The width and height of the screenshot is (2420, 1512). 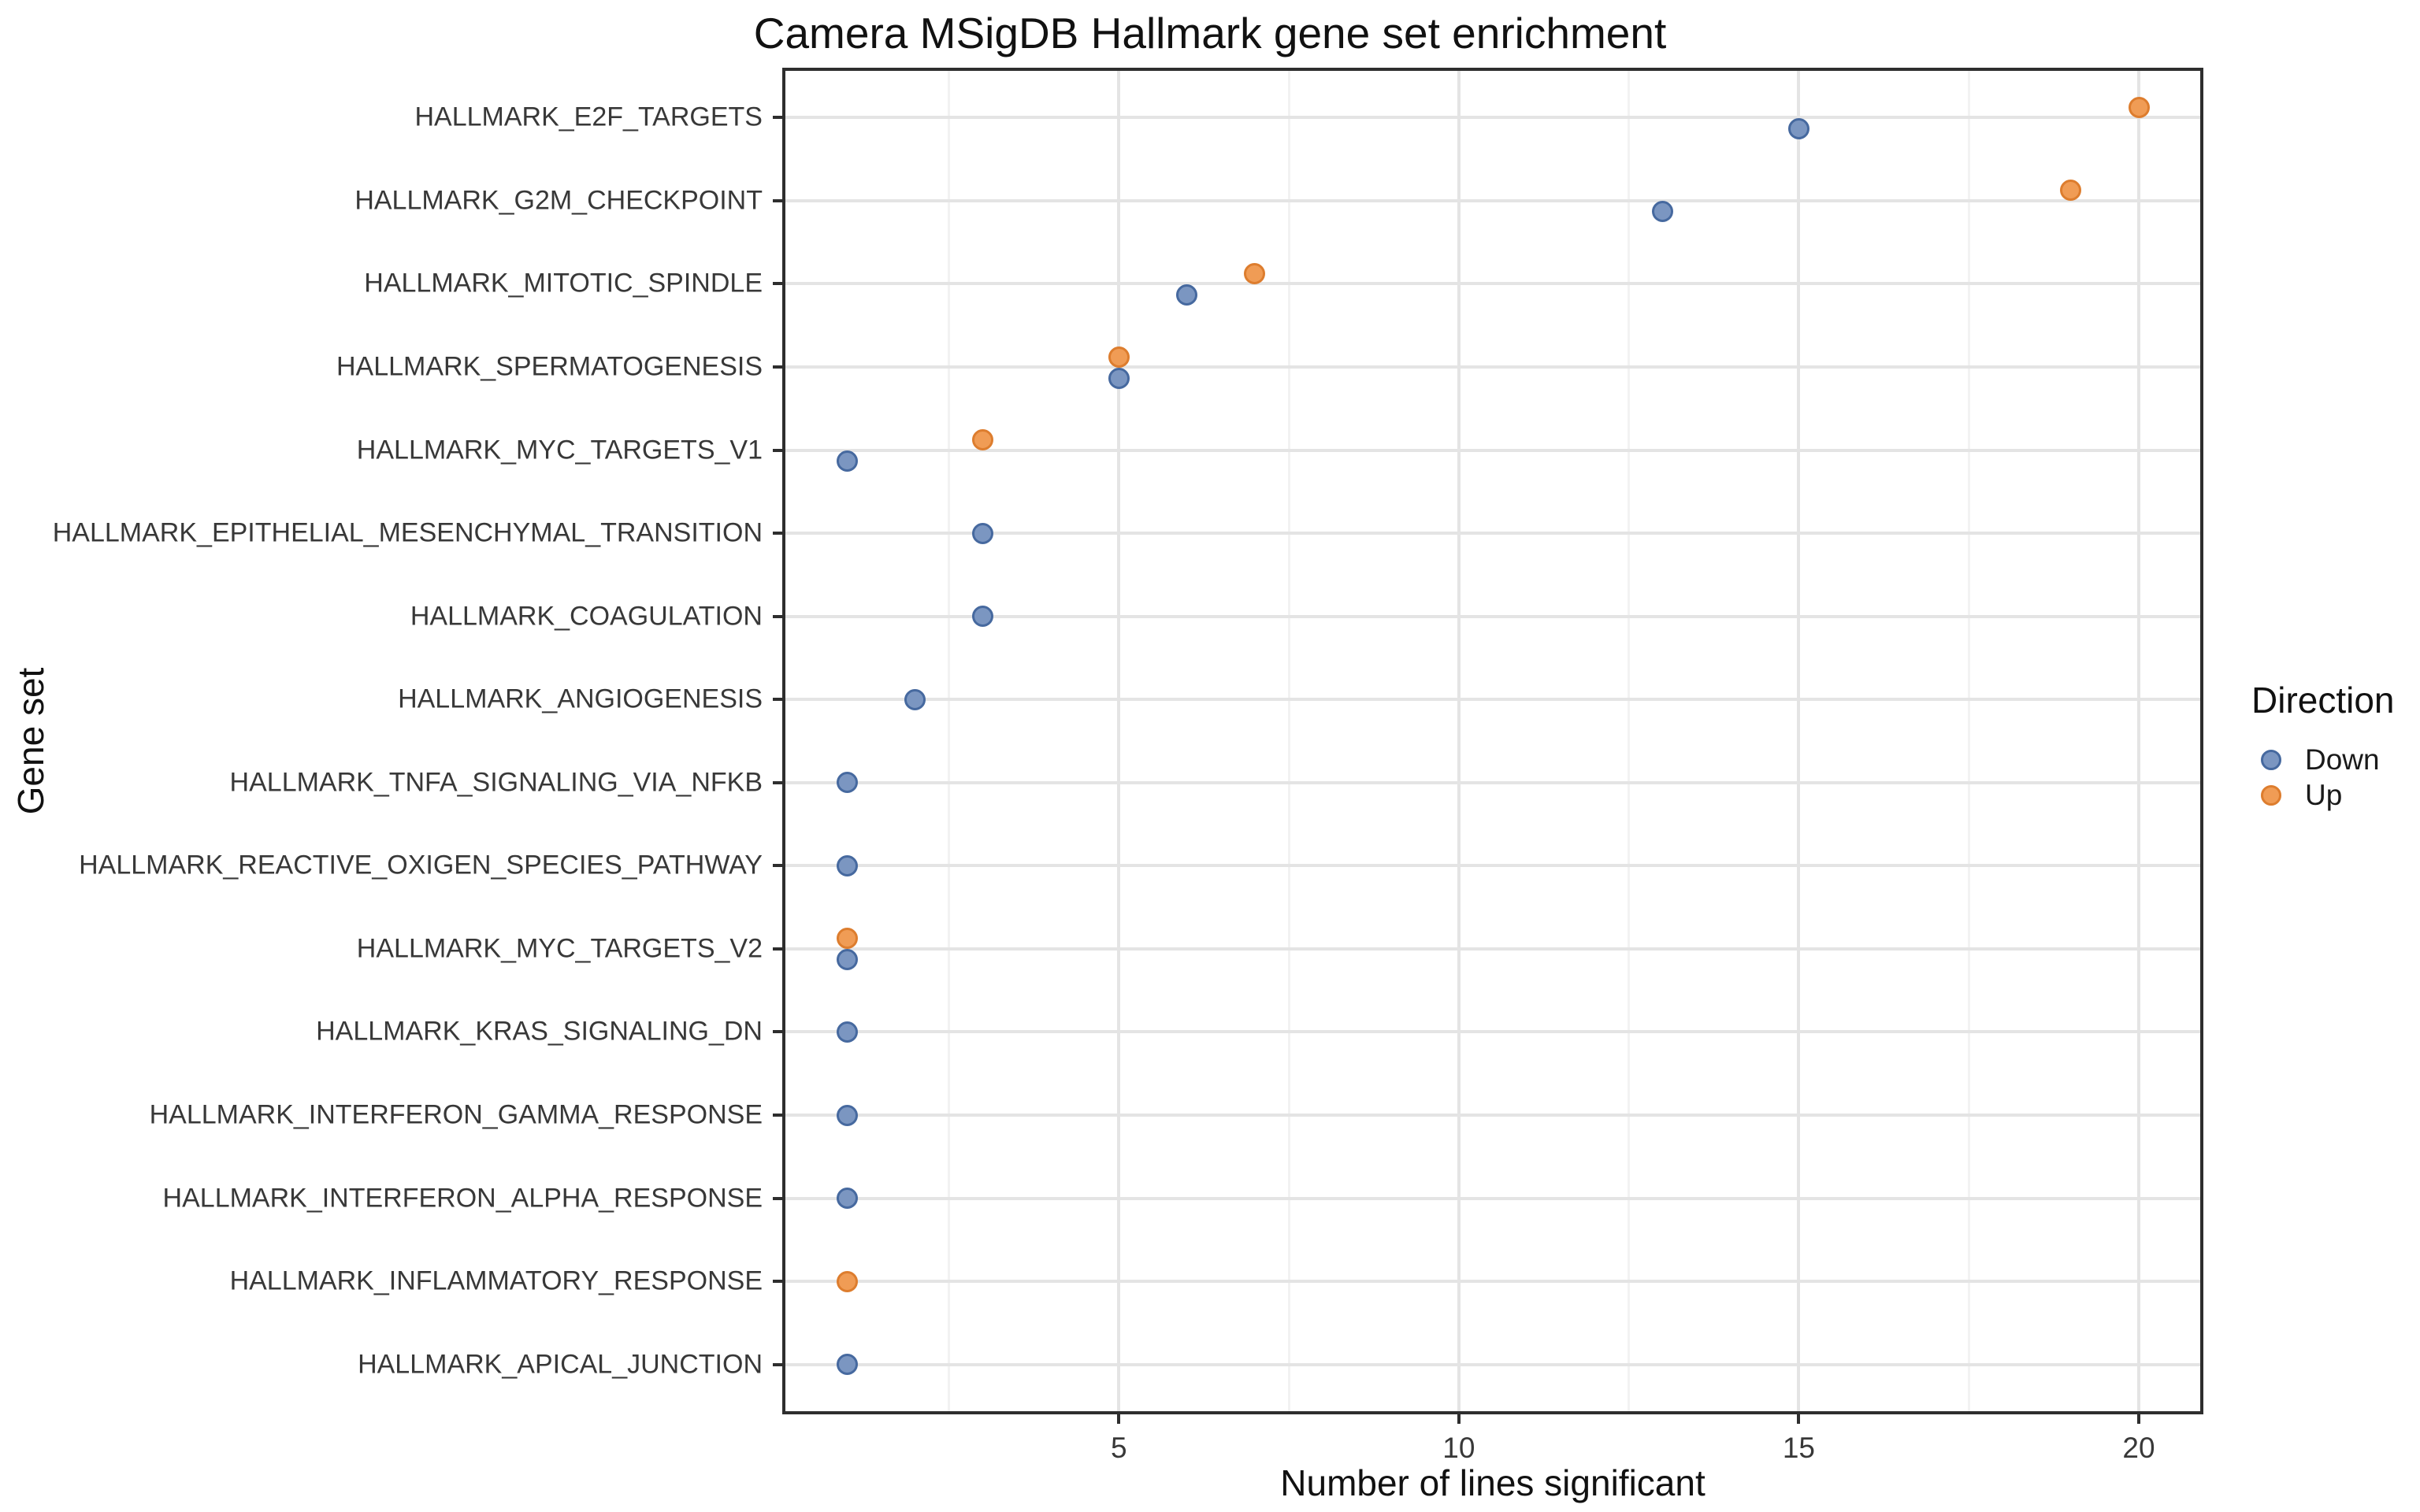 What do you see at coordinates (2323, 700) in the screenshot?
I see `legend-title: Direction` at bounding box center [2323, 700].